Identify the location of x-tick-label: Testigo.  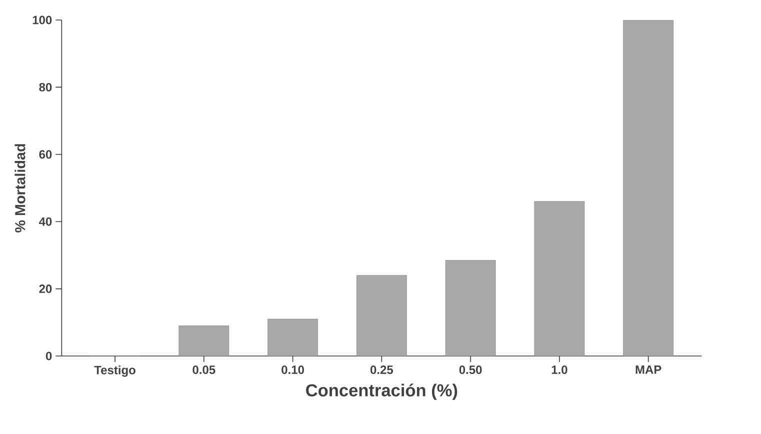
(115, 371).